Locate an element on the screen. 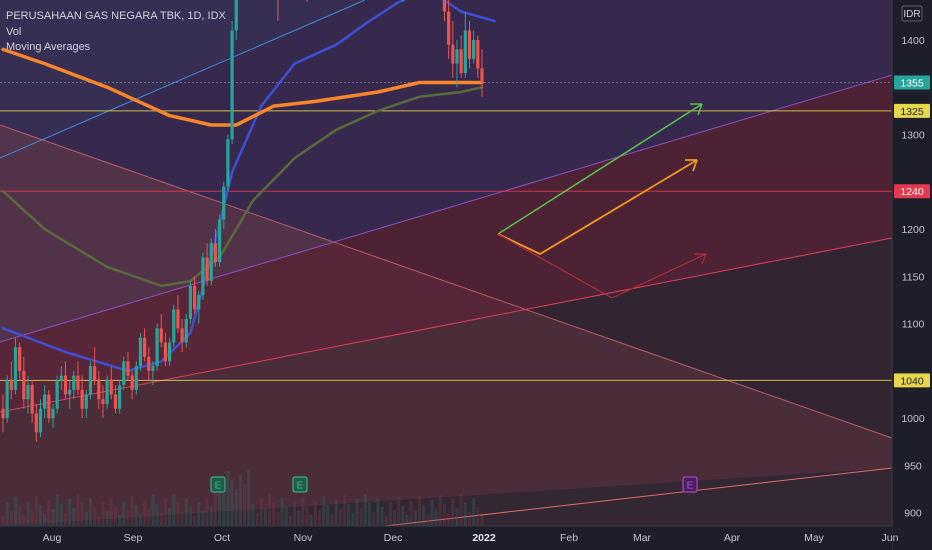 The image size is (932, 550). time-tick-label: Mar is located at coordinates (642, 538).